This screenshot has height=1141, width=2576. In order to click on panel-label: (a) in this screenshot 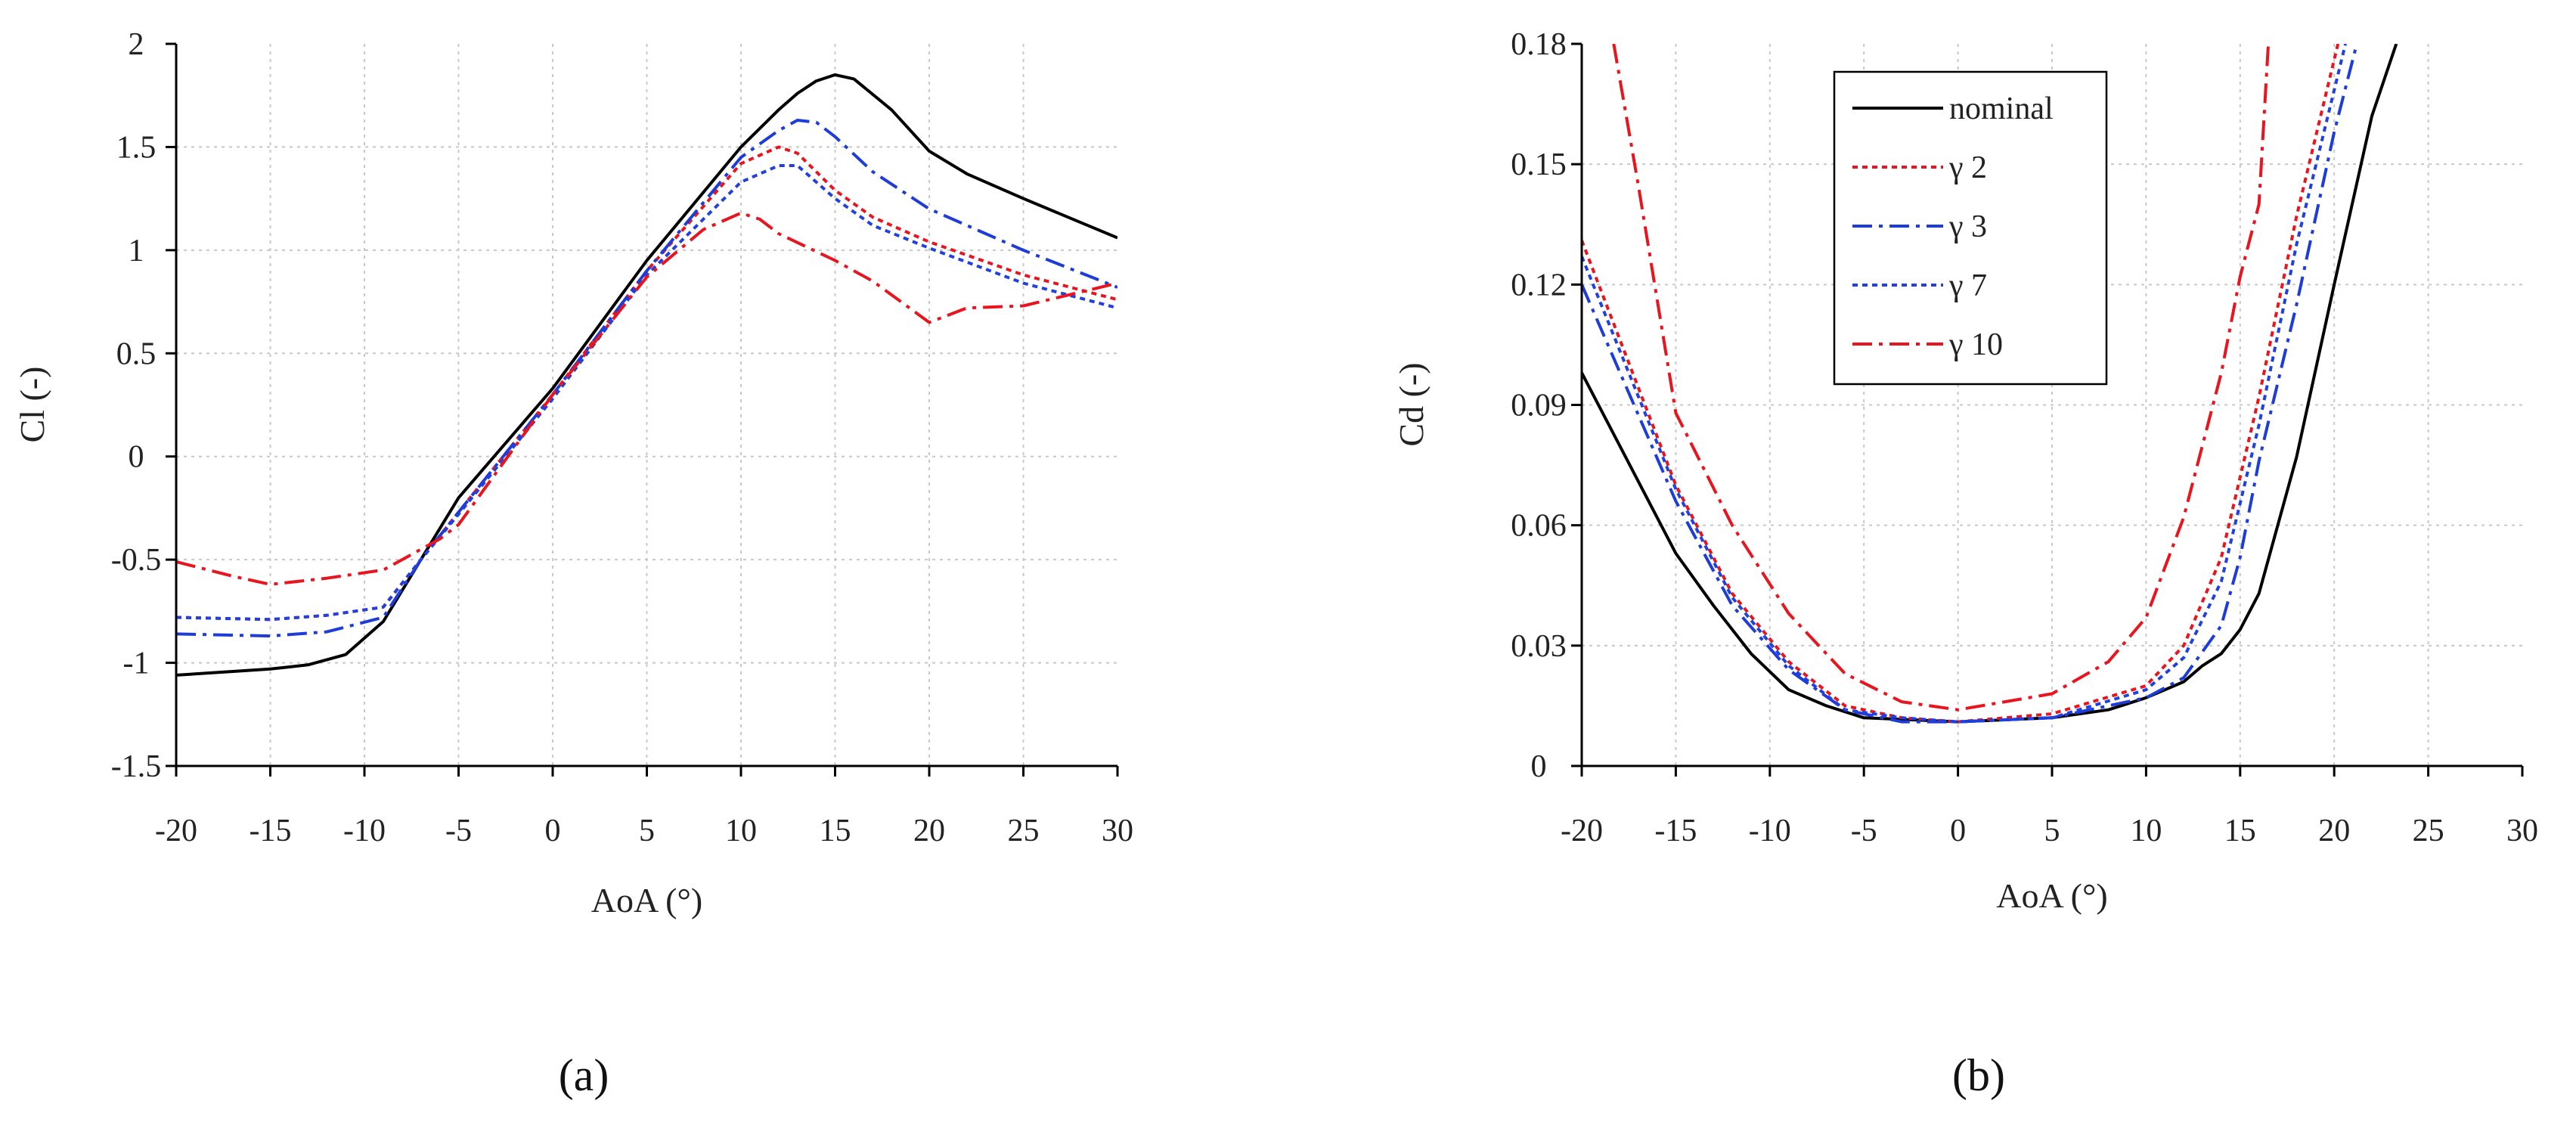, I will do `click(584, 1075)`.